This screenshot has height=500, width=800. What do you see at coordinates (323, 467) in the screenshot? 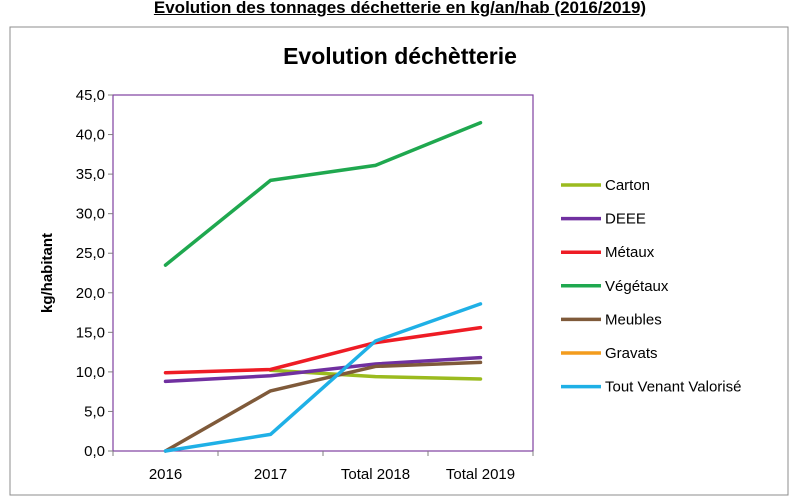
I see `x-axis: 2016 2017 Total 2018 Total 2019` at bounding box center [323, 467].